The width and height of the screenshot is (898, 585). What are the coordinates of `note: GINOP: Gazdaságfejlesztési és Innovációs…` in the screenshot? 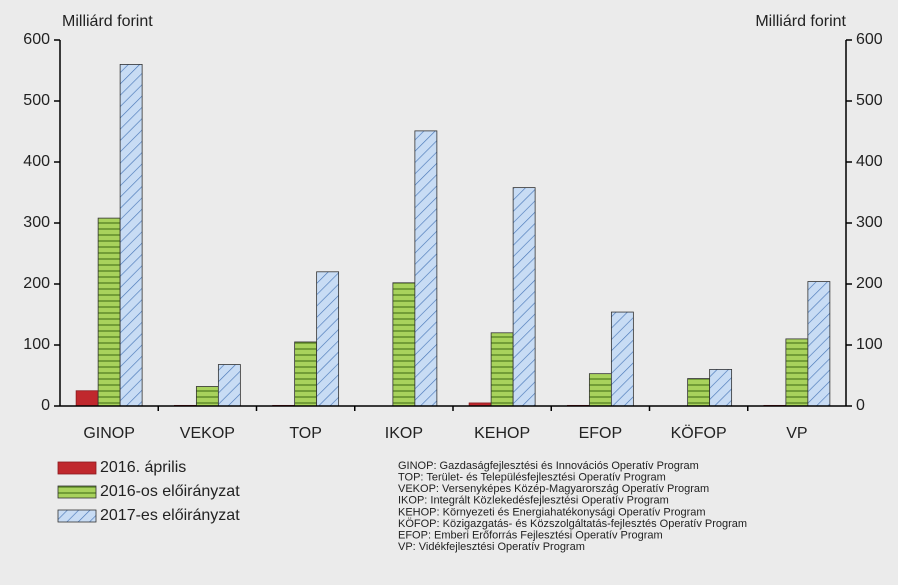 It's located at (548, 466).